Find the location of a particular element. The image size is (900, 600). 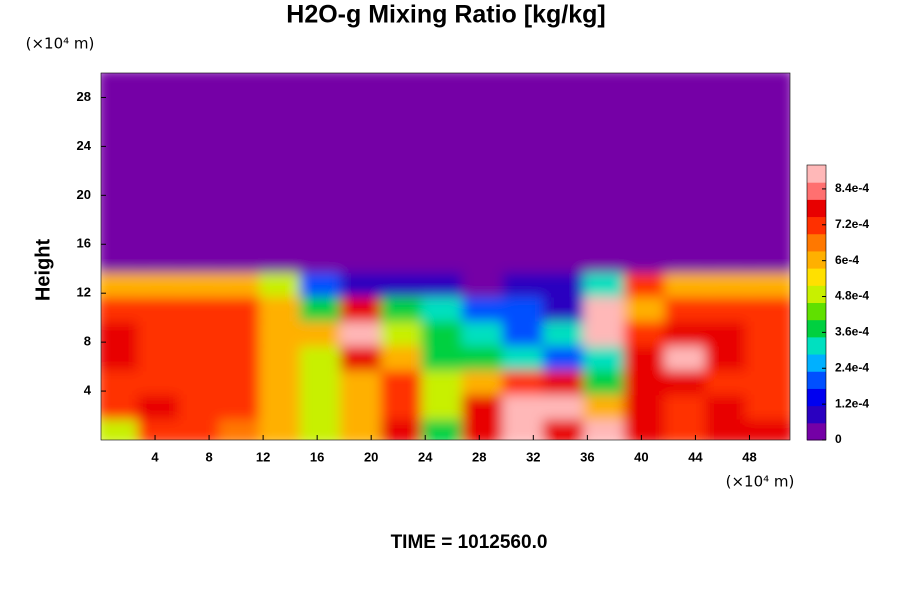

colorbar-frame is located at coordinates (816, 302).